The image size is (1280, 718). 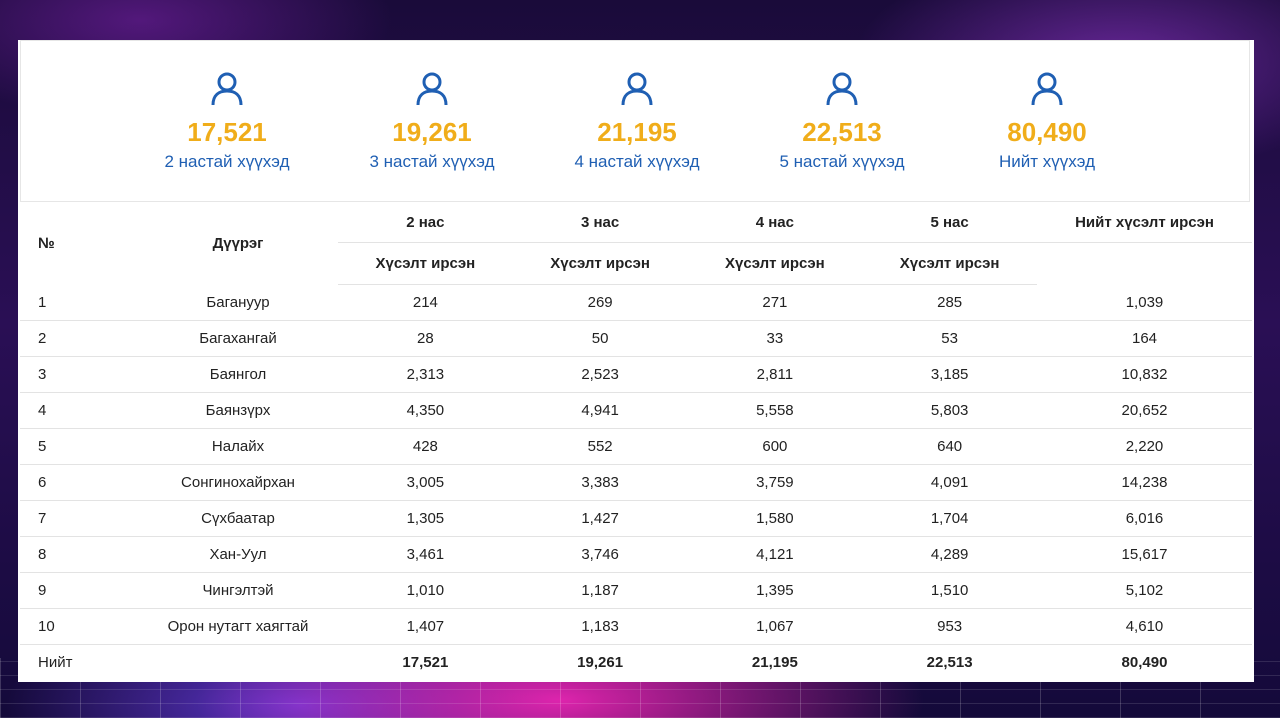 What do you see at coordinates (1144, 554) in the screenshot?
I see `cell-total: 15,617` at bounding box center [1144, 554].